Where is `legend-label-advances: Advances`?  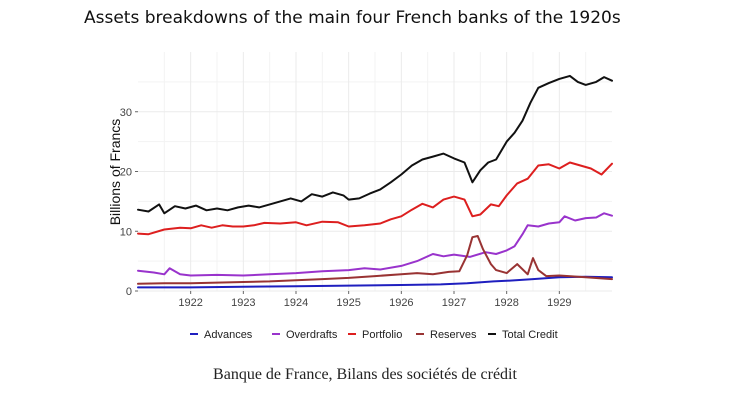 legend-label-advances: Advances is located at coordinates (228, 335).